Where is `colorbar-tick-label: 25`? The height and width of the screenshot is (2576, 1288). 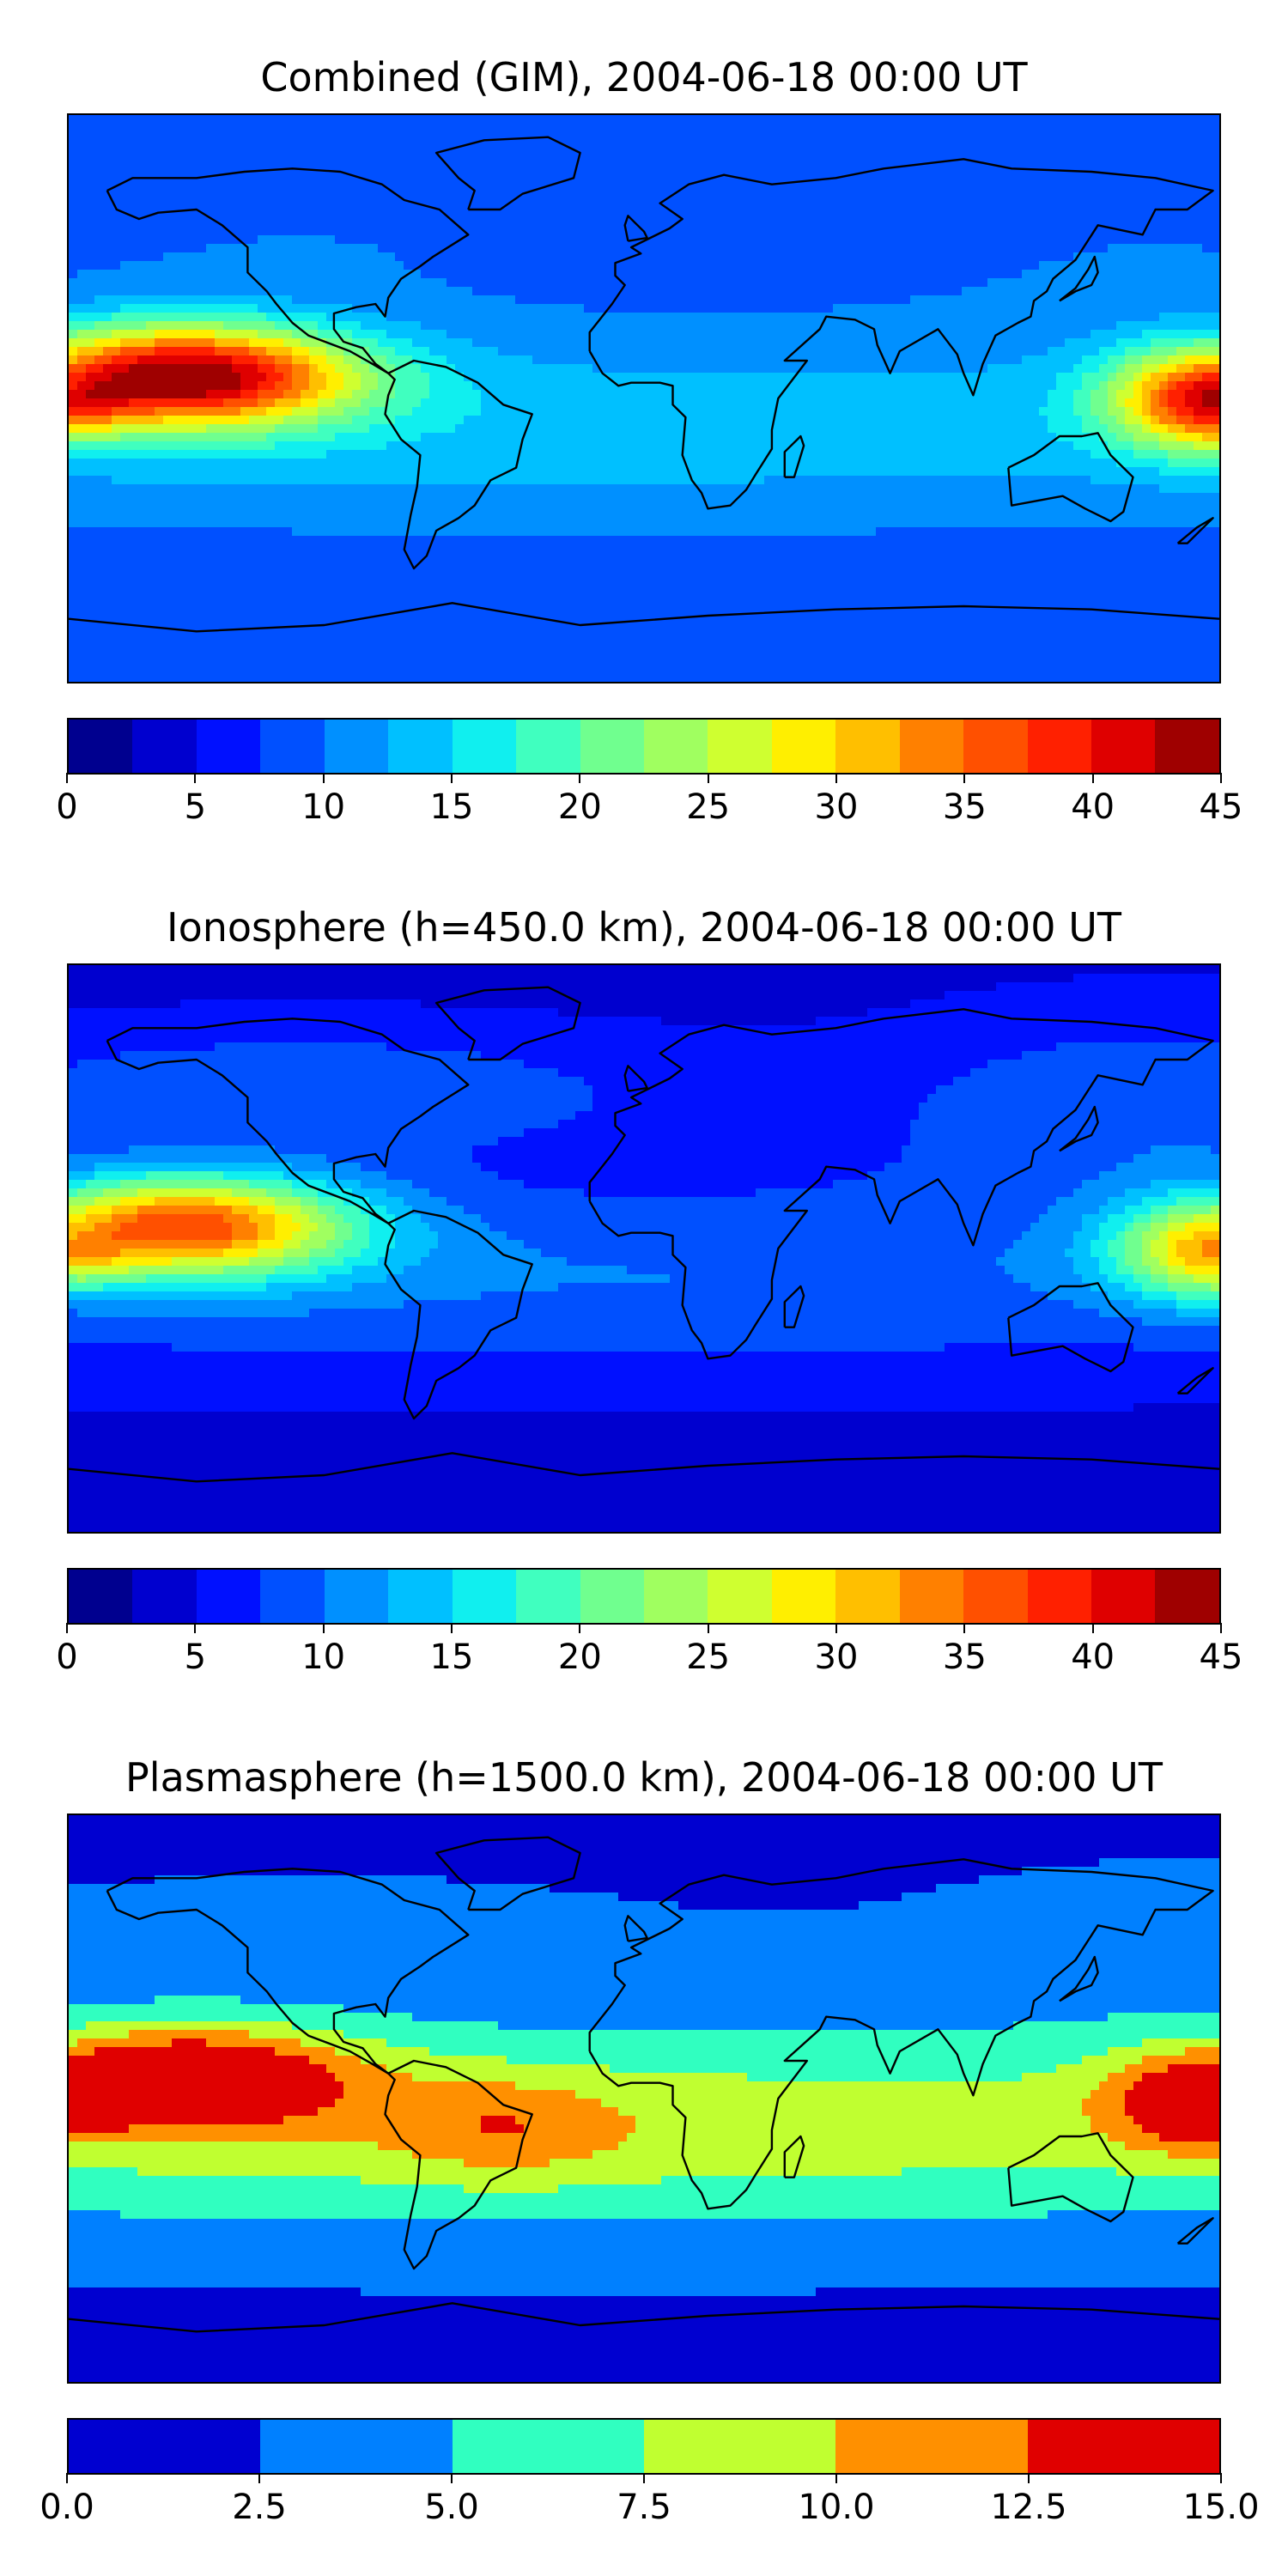 colorbar-tick-label: 25 is located at coordinates (708, 807).